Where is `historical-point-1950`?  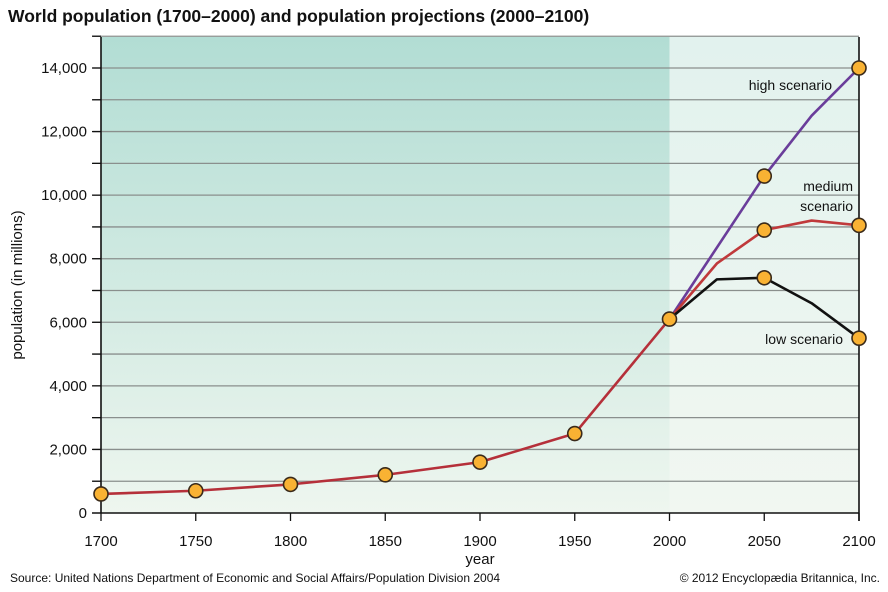 historical-point-1950 is located at coordinates (574, 433).